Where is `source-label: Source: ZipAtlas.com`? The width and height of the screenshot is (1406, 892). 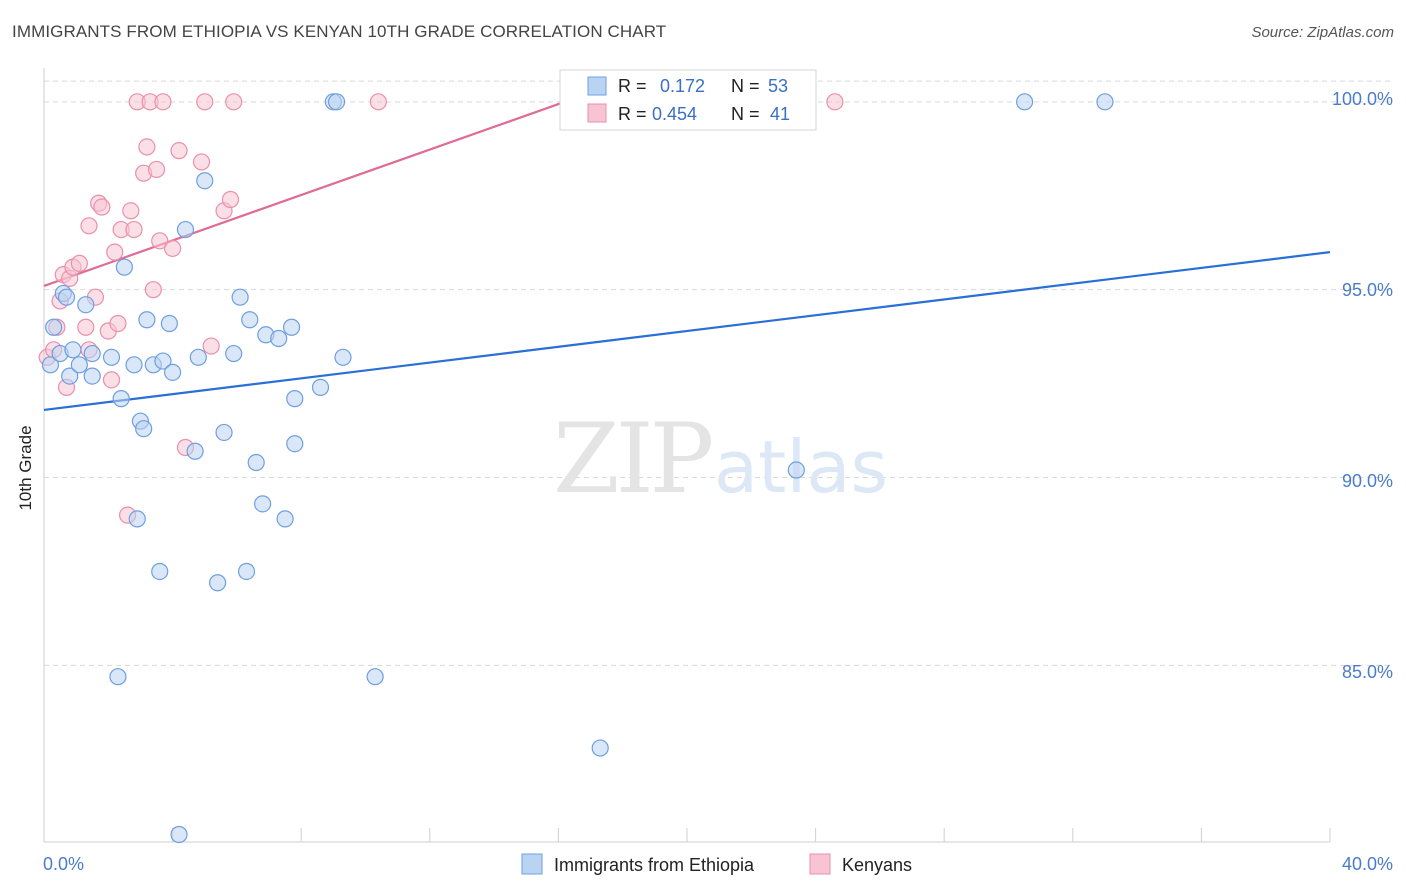 source-label: Source: ZipAtlas.com is located at coordinates (1322, 32).